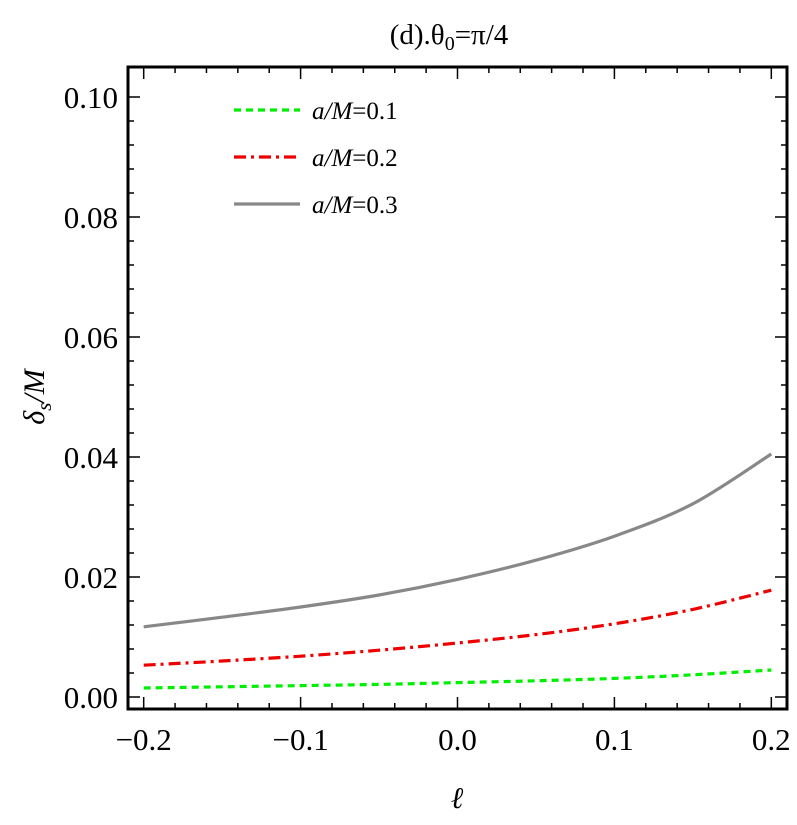 This screenshot has height=825, width=797. I want to click on x-tick-label: 0.0, so click(457, 739).